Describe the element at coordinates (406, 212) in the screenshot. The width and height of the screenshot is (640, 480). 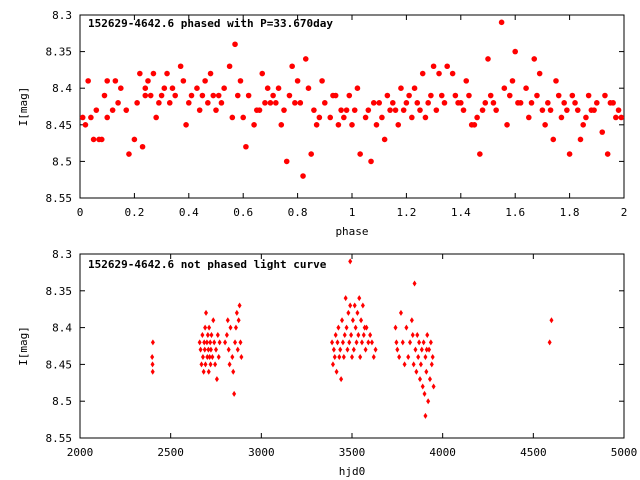
I see `x-tick-label: 1.2` at that location.